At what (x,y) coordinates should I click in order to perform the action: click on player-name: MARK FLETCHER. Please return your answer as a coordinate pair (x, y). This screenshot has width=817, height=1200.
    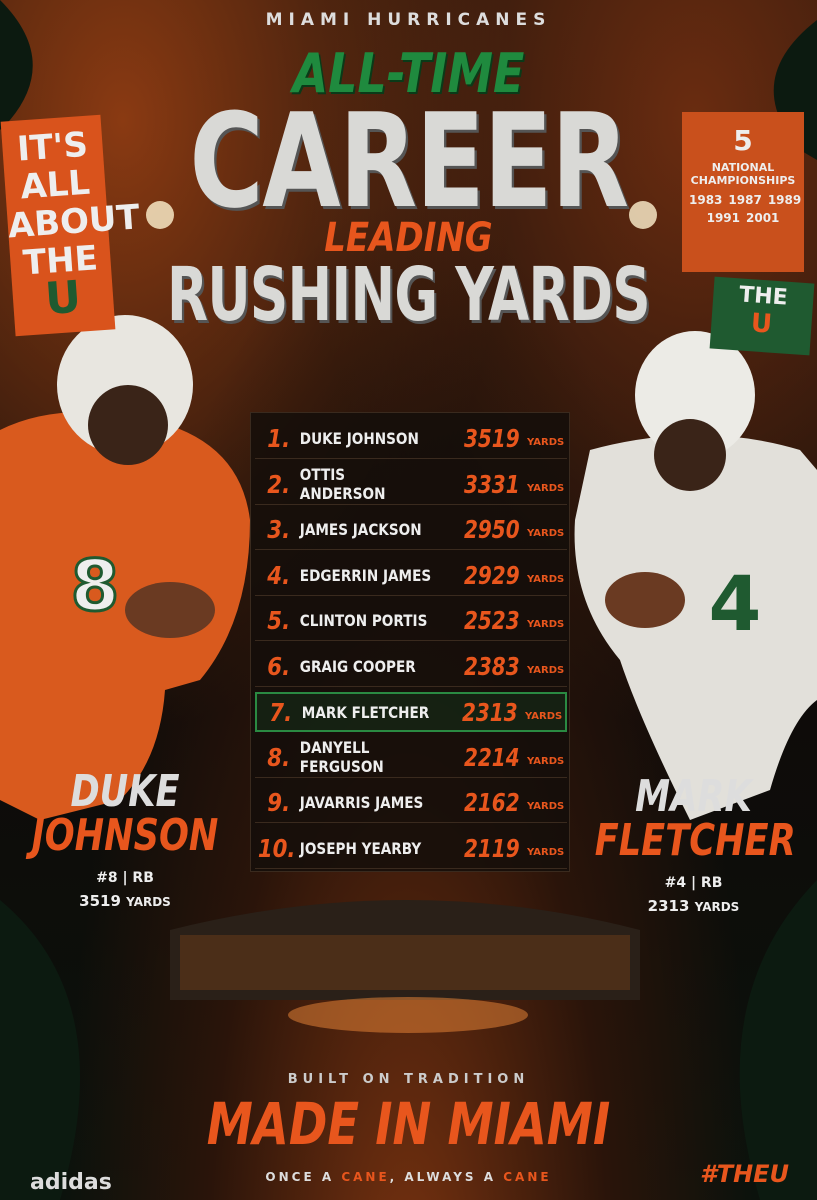
    Looking at the image, I should click on (365, 712).